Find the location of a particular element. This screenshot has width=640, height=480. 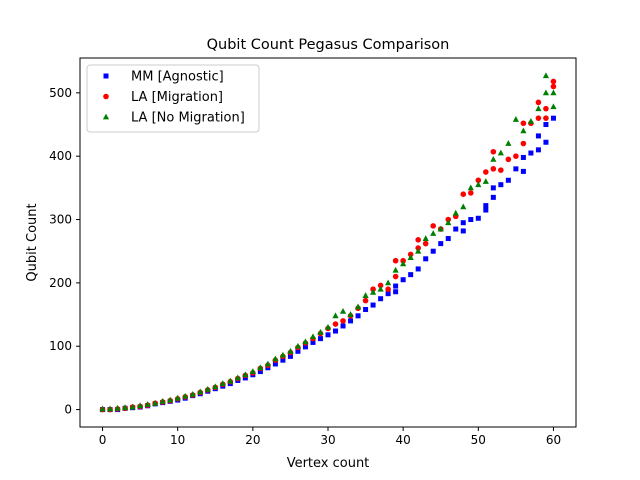

y-tick-label: 500 is located at coordinates (60, 93).